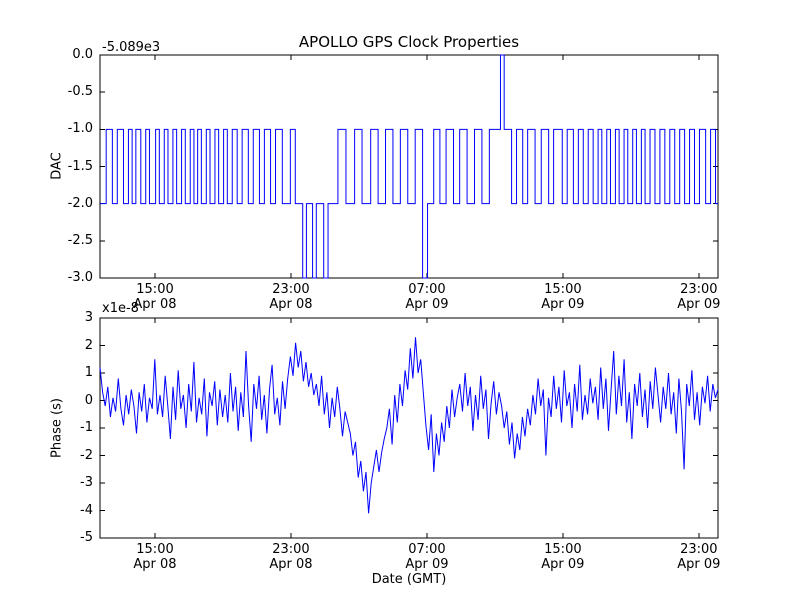 This screenshot has width=800, height=600. Describe the element at coordinates (409, 42) in the screenshot. I see `chart-title: APOLLO GPS Clock Properties` at that location.